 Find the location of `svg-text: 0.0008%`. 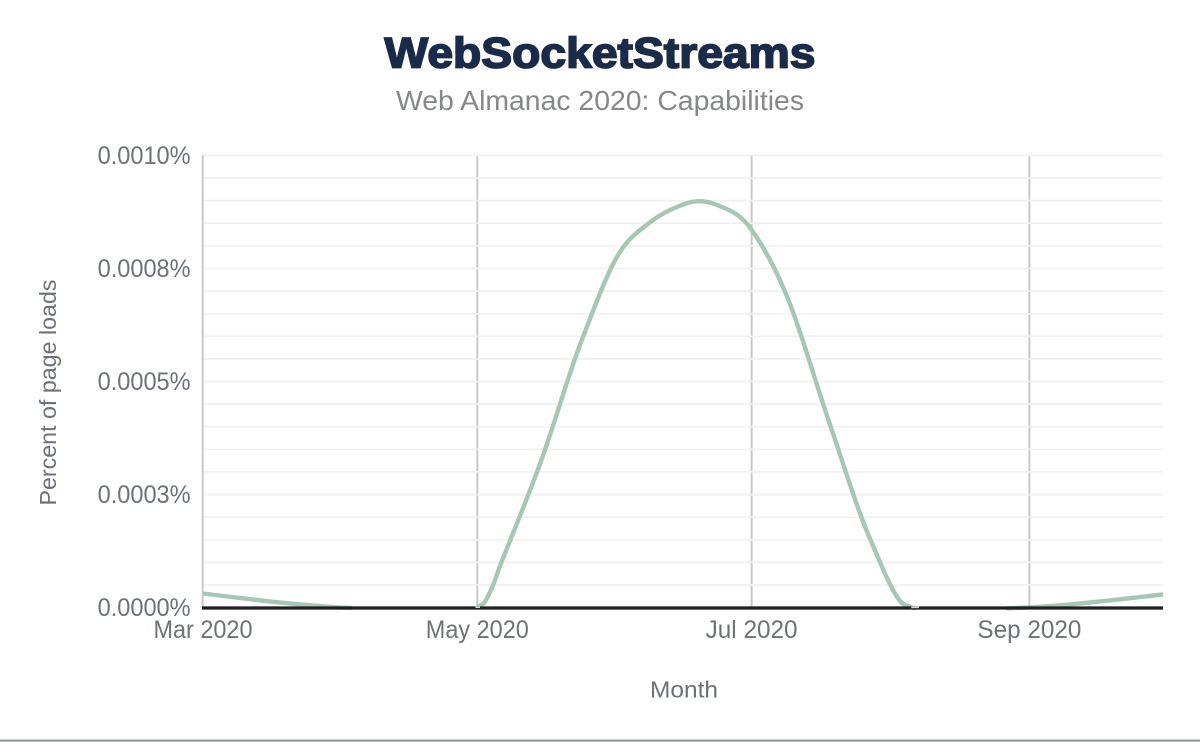

svg-text: 0.0008% is located at coordinates (144, 269).